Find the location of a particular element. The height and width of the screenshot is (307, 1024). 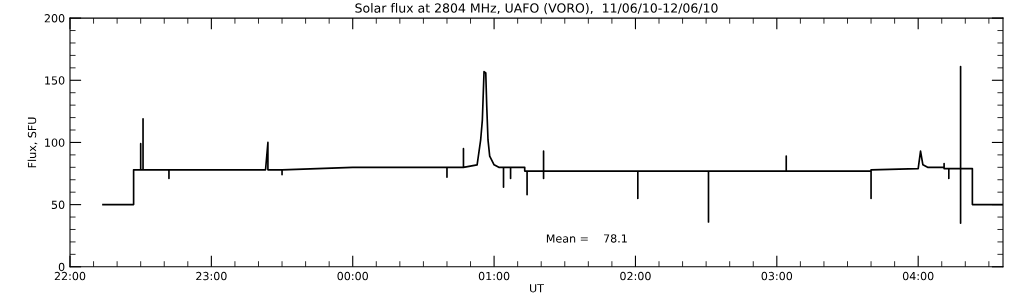

chart-title: Solar flux at 2804 MHz, UAFO (VORO), 11/06/10-12/06/10 is located at coordinates (536, 9).